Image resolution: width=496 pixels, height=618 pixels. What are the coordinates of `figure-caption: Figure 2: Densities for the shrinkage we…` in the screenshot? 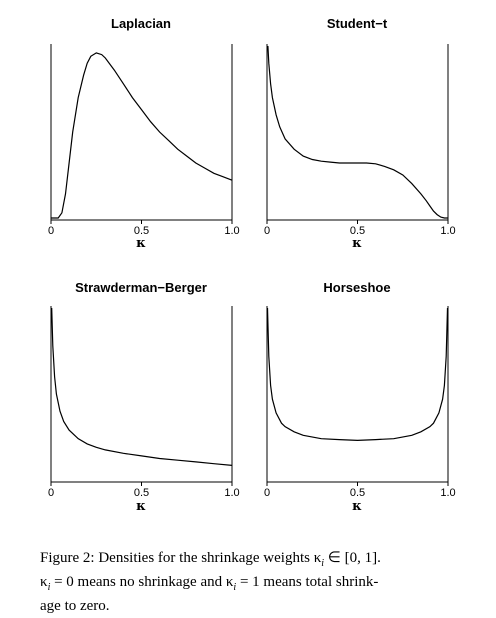 It's located at (263, 582).